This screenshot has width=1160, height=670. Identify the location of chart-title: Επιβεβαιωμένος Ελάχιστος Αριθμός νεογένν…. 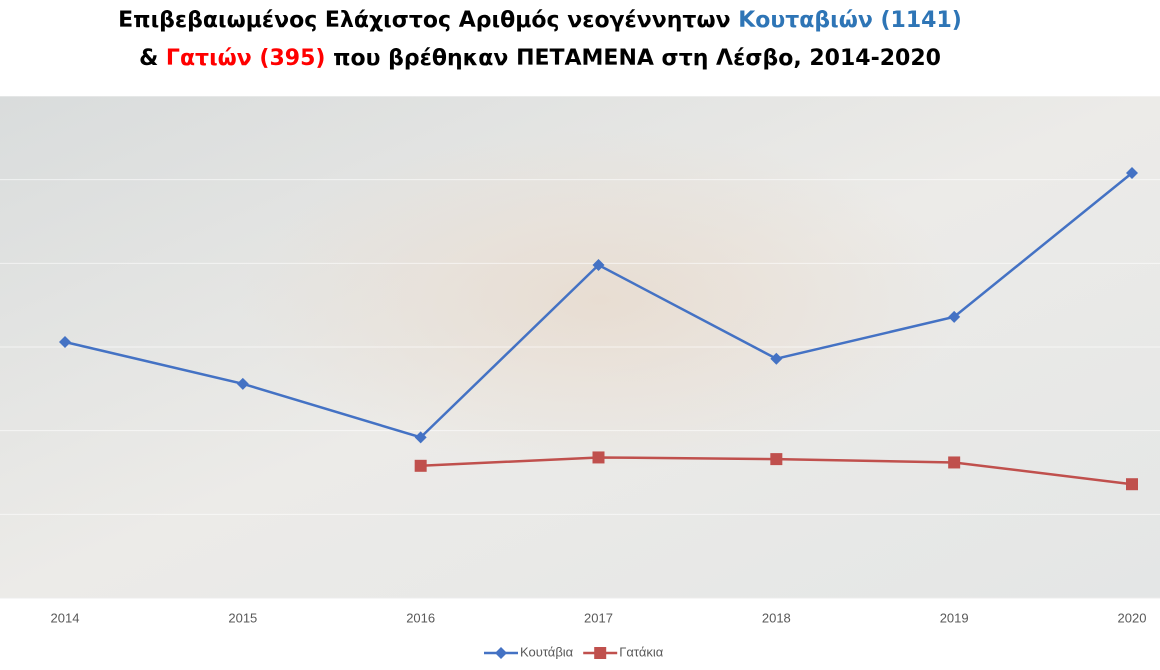
(540, 39).